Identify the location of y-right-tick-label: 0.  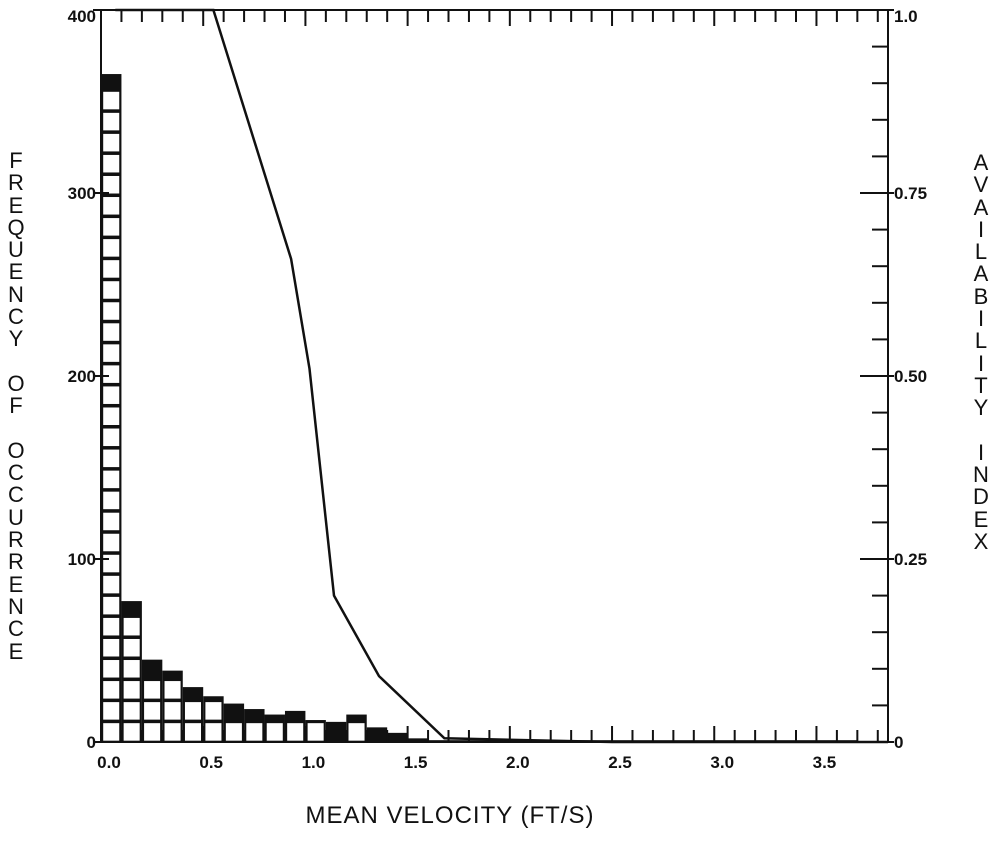
(898, 742).